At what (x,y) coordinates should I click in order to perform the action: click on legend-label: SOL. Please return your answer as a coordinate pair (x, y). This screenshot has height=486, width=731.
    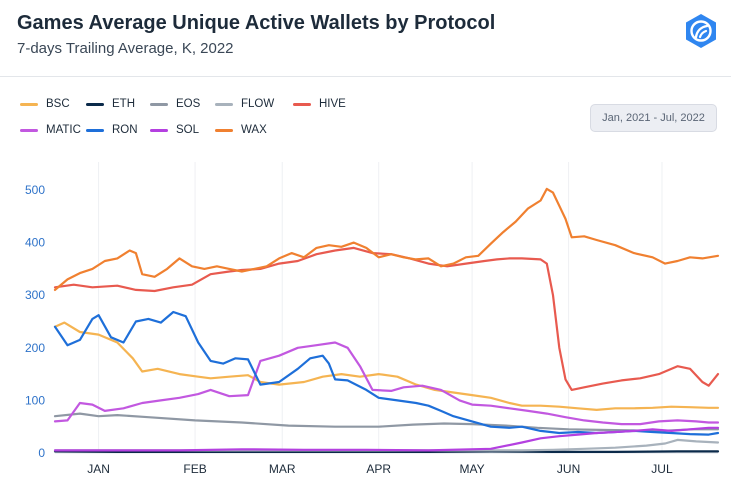
    Looking at the image, I should click on (188, 130).